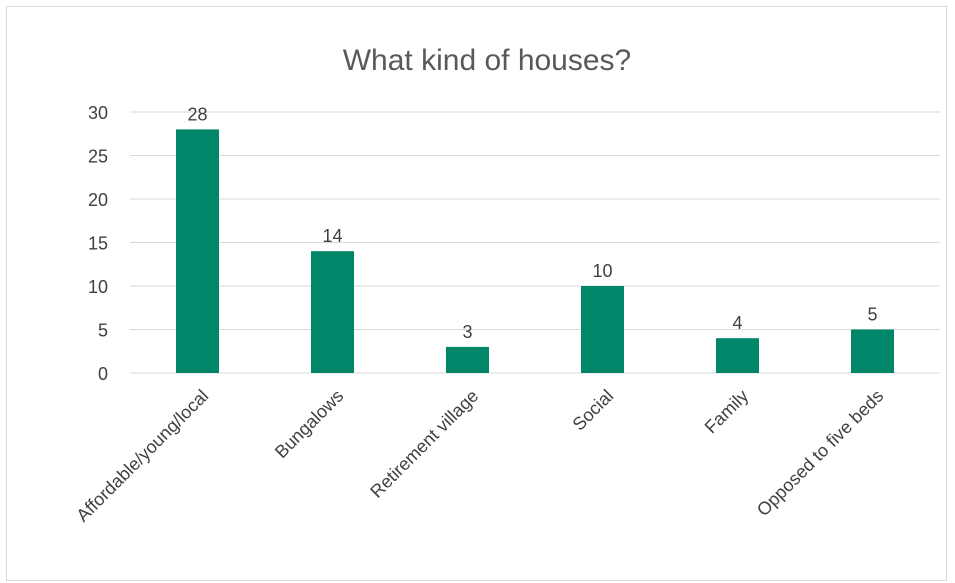  Describe the element at coordinates (103, 374) in the screenshot. I see `y-tick-label: 0` at that location.